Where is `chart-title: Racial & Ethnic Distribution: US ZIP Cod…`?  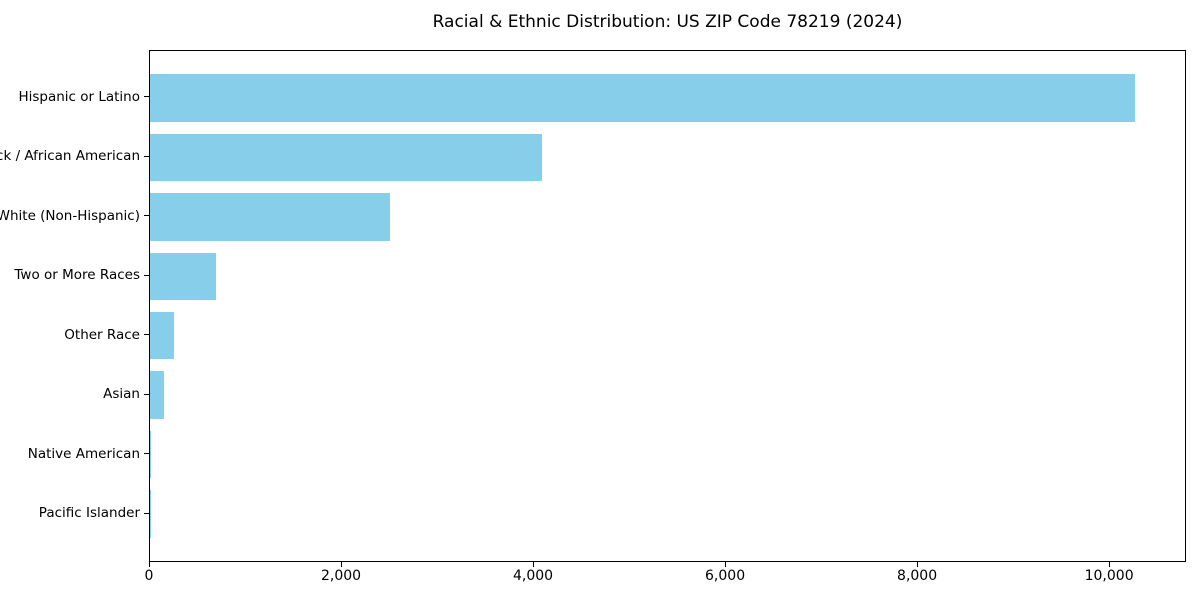
chart-title: Racial & Ethnic Distribution: US ZIP Cod… is located at coordinates (667, 22).